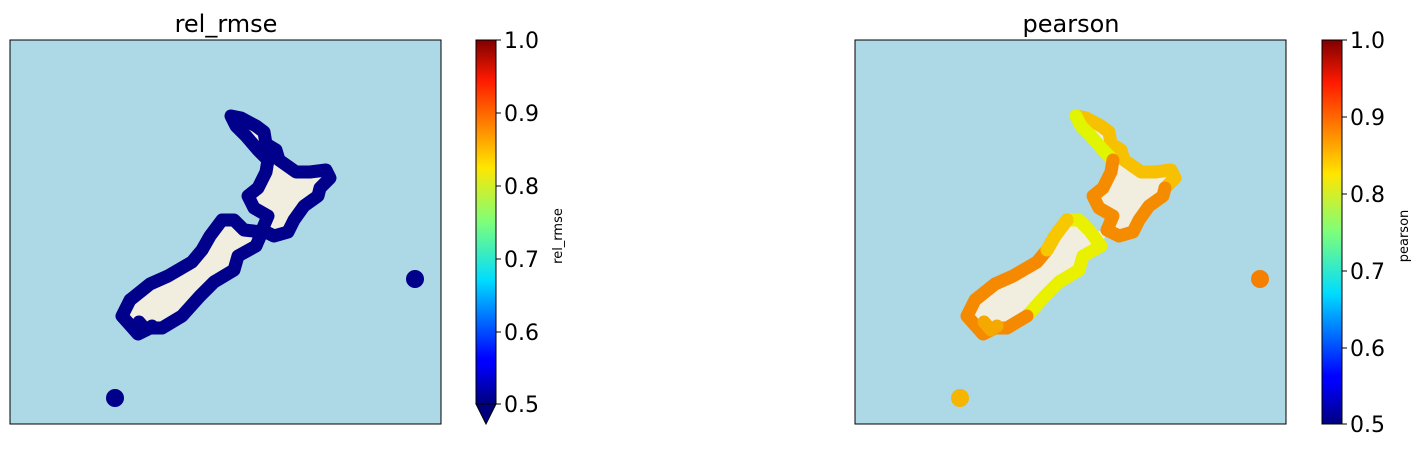 The width and height of the screenshot is (1420, 449). What do you see at coordinates (226, 24) in the screenshot?
I see `map-title: rel_rmse` at bounding box center [226, 24].